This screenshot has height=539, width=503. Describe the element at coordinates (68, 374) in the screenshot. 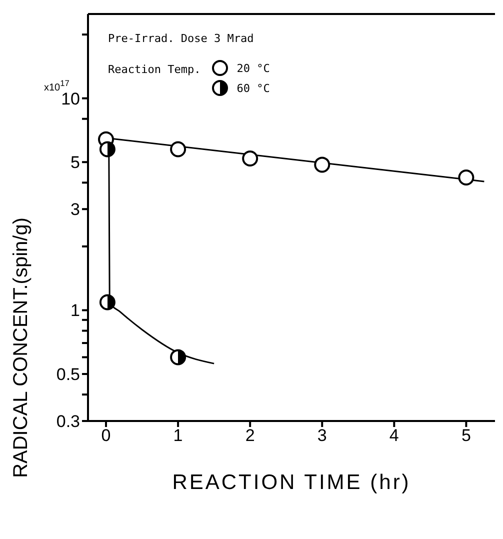

I see `y-tick-label: 0.5` at that location.